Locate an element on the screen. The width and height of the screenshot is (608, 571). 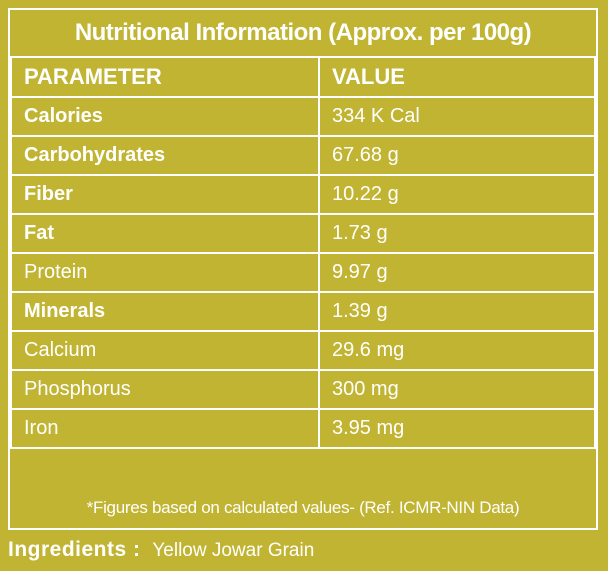
row-value: 9.97 g is located at coordinates (457, 272).